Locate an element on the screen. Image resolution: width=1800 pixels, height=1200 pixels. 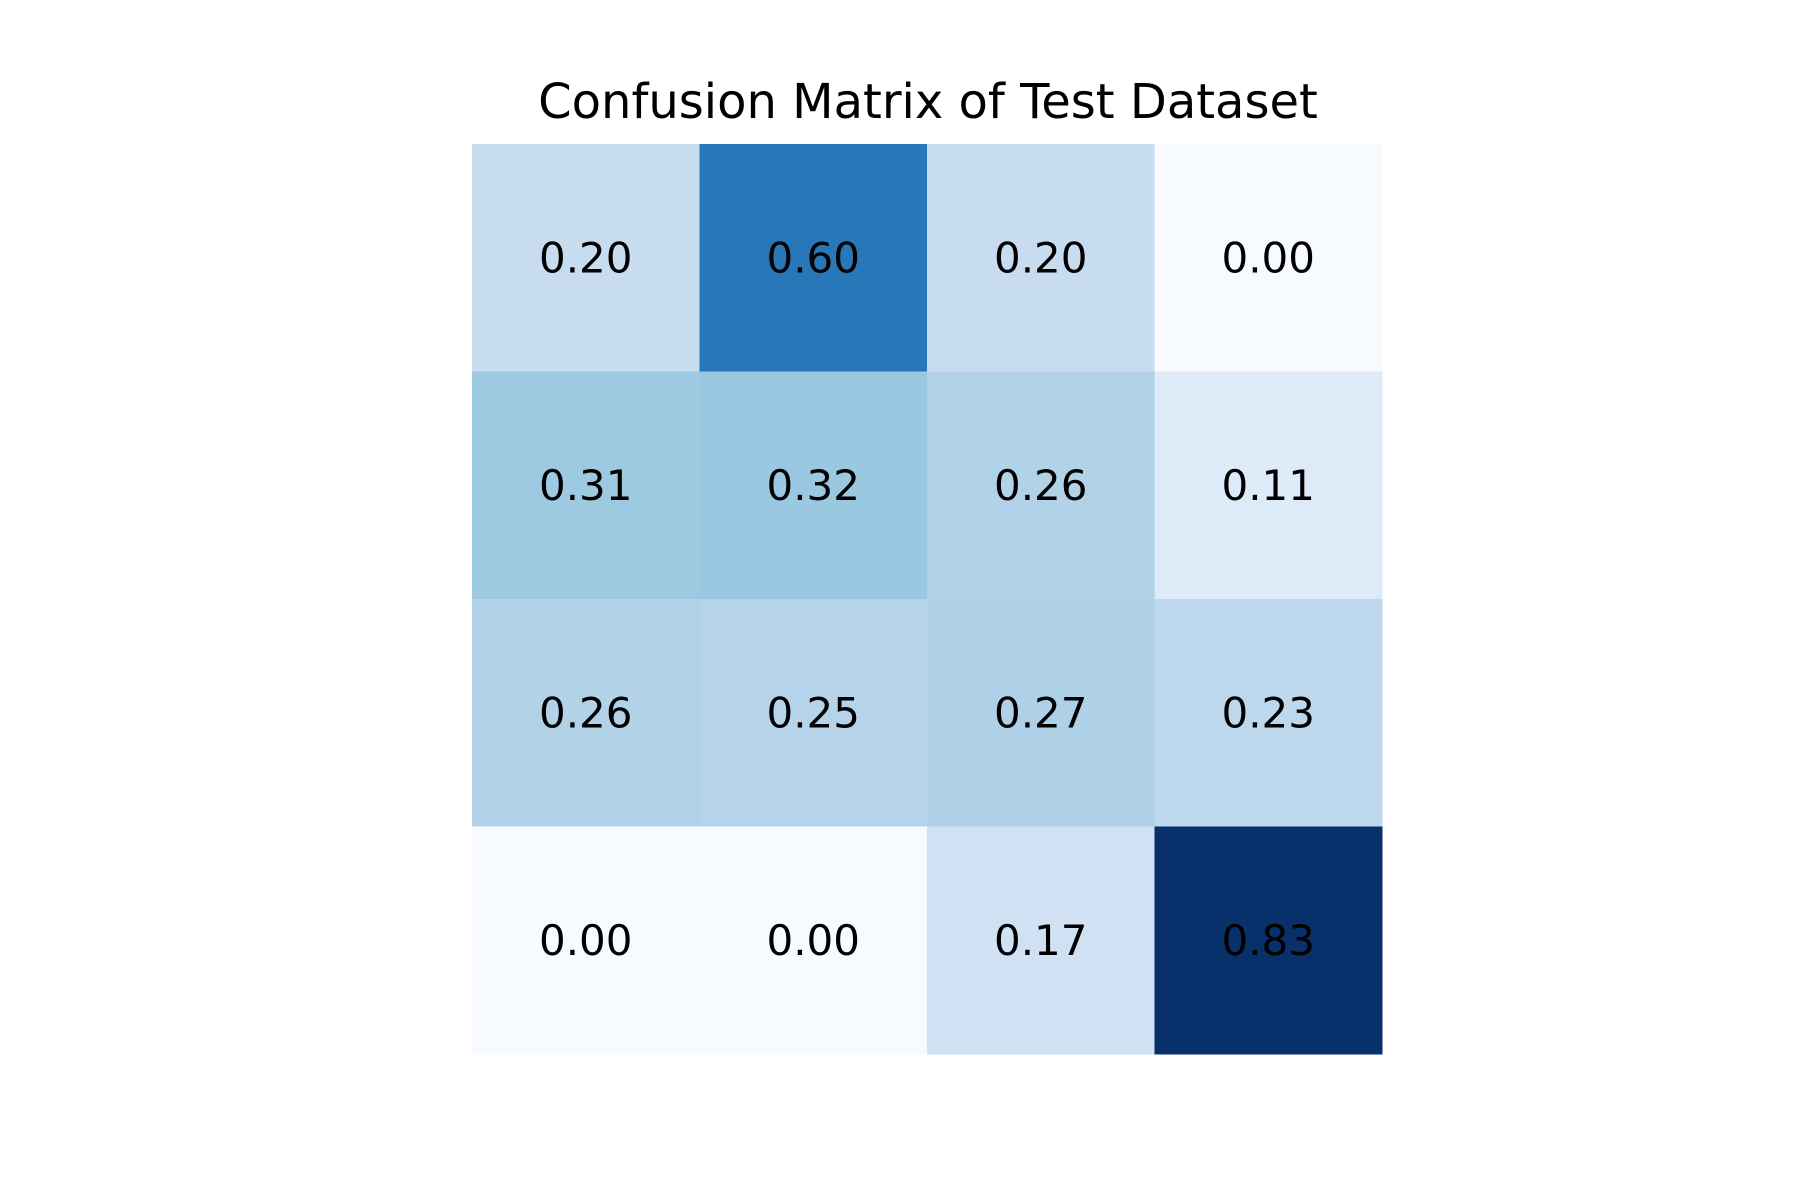
cell-value-label-r0-c3: 0.00 is located at coordinates (1268, 257).